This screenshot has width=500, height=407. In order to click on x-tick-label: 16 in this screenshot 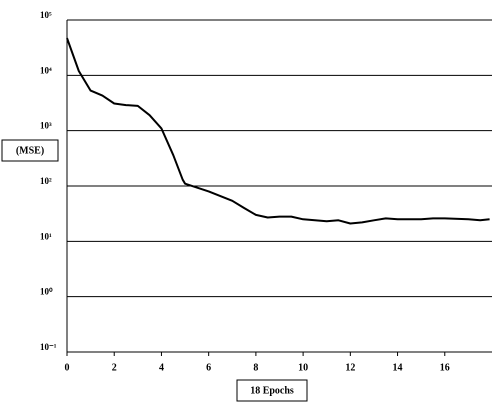, I will do `click(445, 367)`.